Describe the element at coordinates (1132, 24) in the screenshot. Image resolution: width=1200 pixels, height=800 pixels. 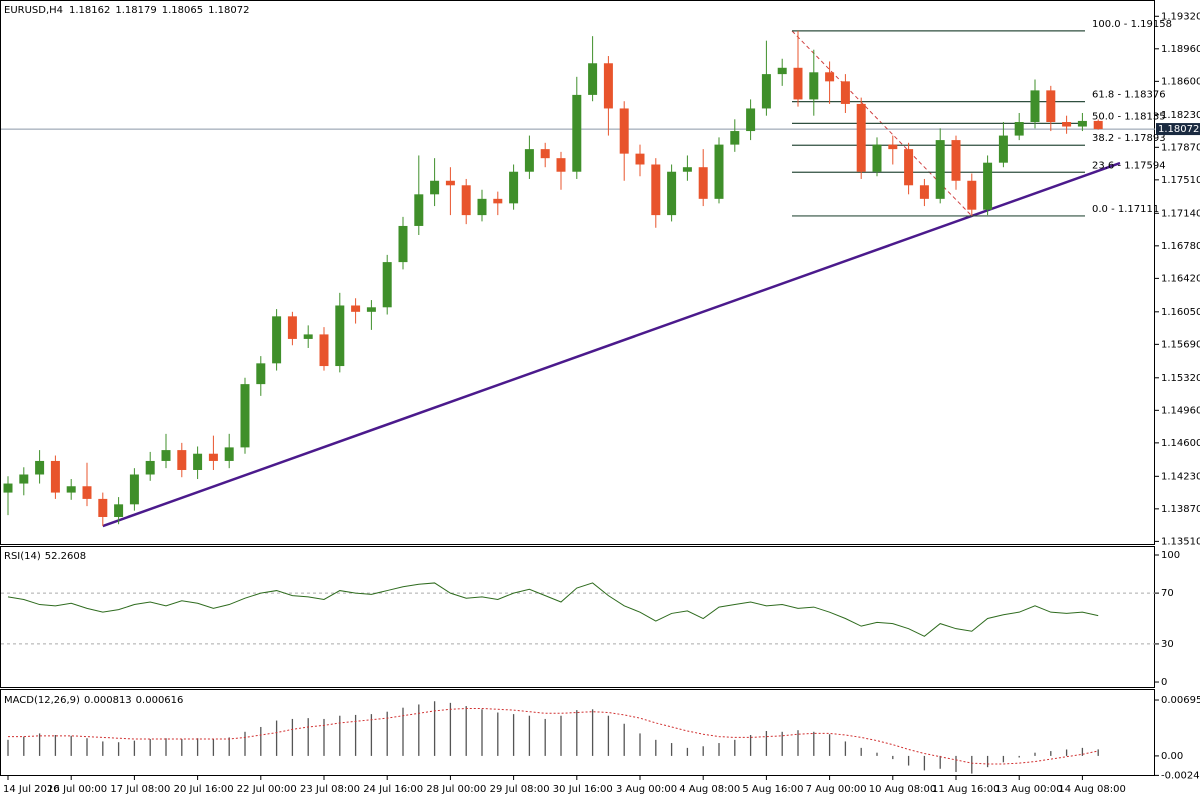
I see `fib-label: 100.0 - 1.19158` at that location.